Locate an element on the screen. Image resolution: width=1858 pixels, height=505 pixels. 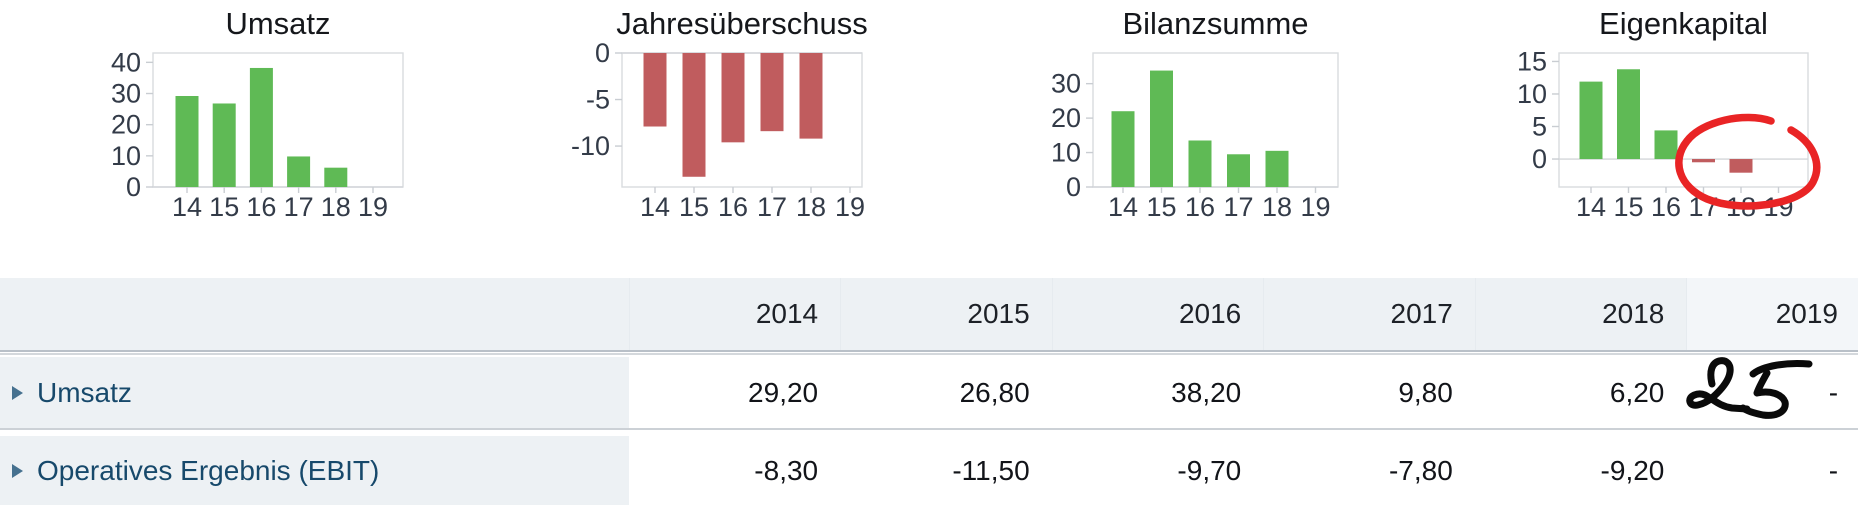
chart-panel-jahresueberschuss: Jahresüberschuss 0 -5 -10 14 15 16 17 18 19 is located at coordinates (696, 115).